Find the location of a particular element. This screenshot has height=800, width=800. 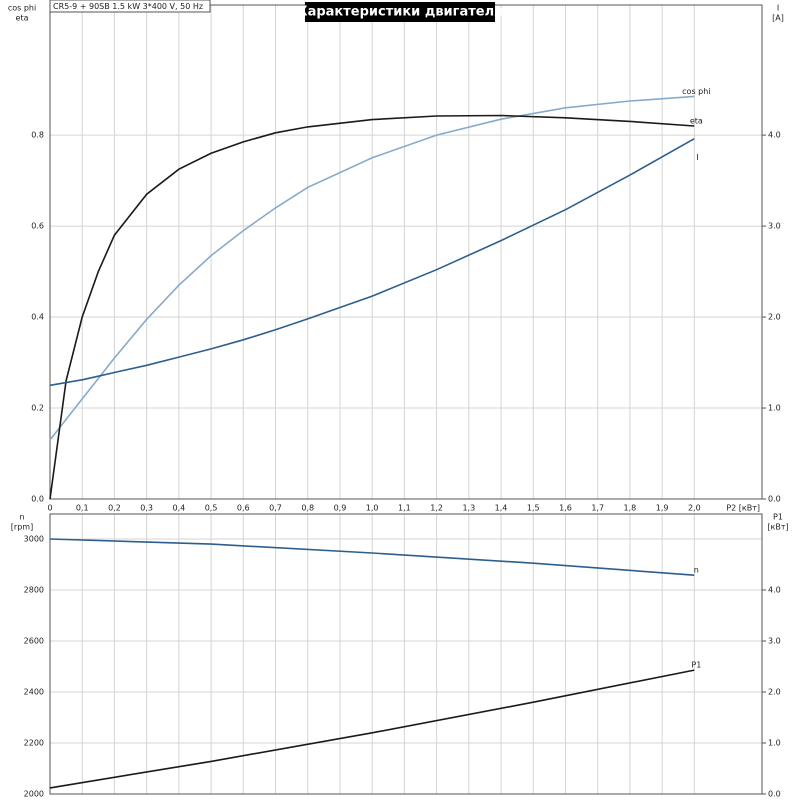

y-tick-label: 2600 is located at coordinates (34, 640).